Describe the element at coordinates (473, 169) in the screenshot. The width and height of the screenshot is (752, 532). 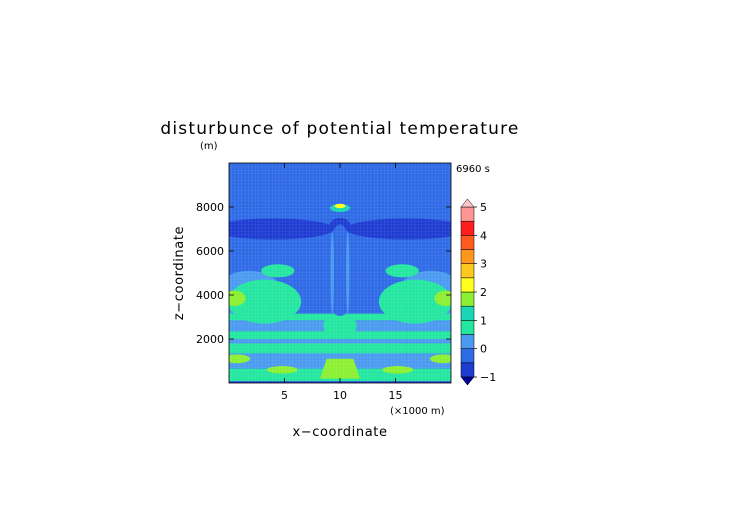
I see `time-label: 6960 s` at that location.